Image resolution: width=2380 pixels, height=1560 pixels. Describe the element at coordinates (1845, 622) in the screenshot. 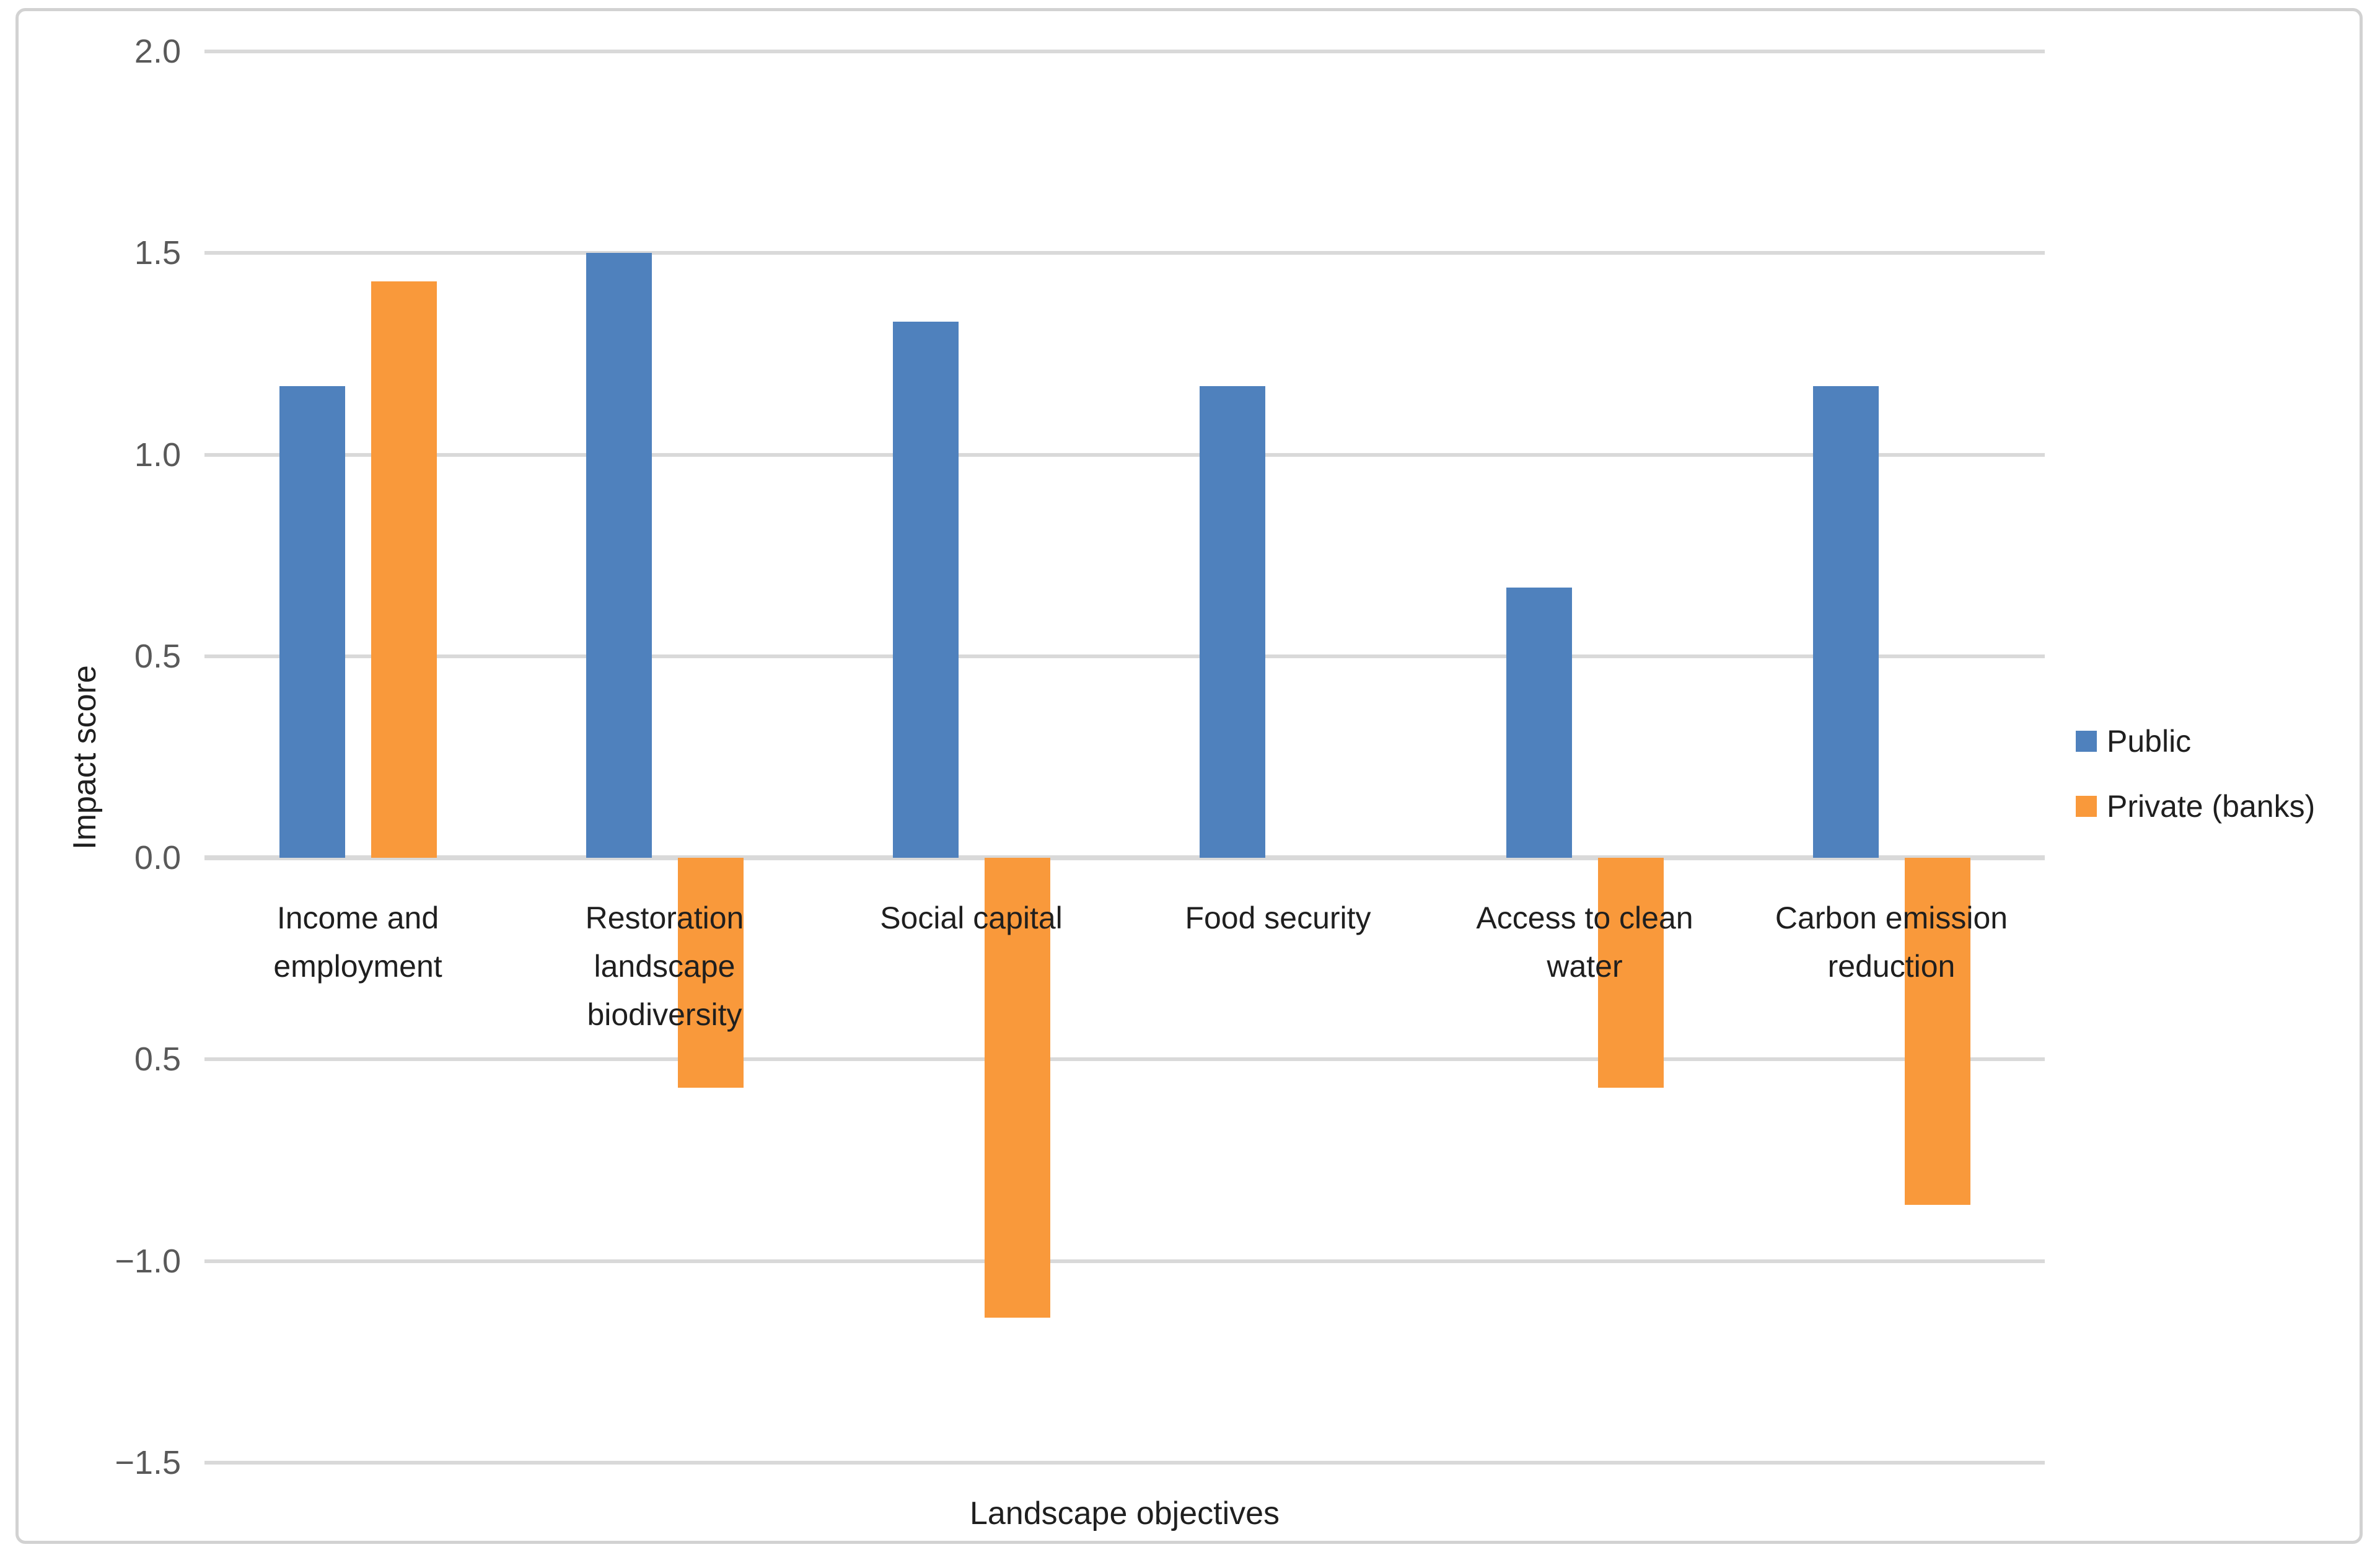

I see `bar-public-carbon-emission-reduction` at that location.